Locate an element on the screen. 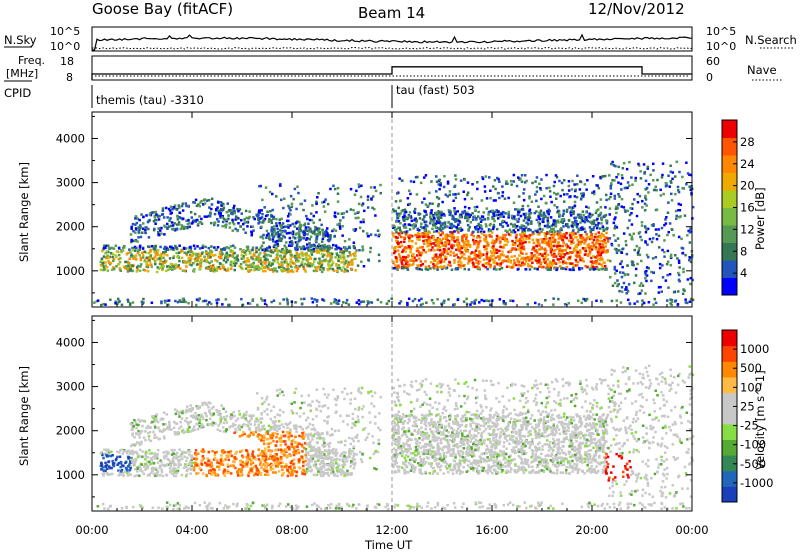  cpid-mode-1: tau (fast) 503 is located at coordinates (435, 90).